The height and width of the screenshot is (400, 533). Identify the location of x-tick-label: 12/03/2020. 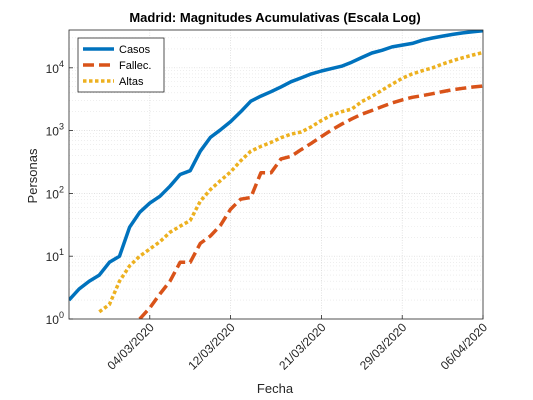
(211, 346).